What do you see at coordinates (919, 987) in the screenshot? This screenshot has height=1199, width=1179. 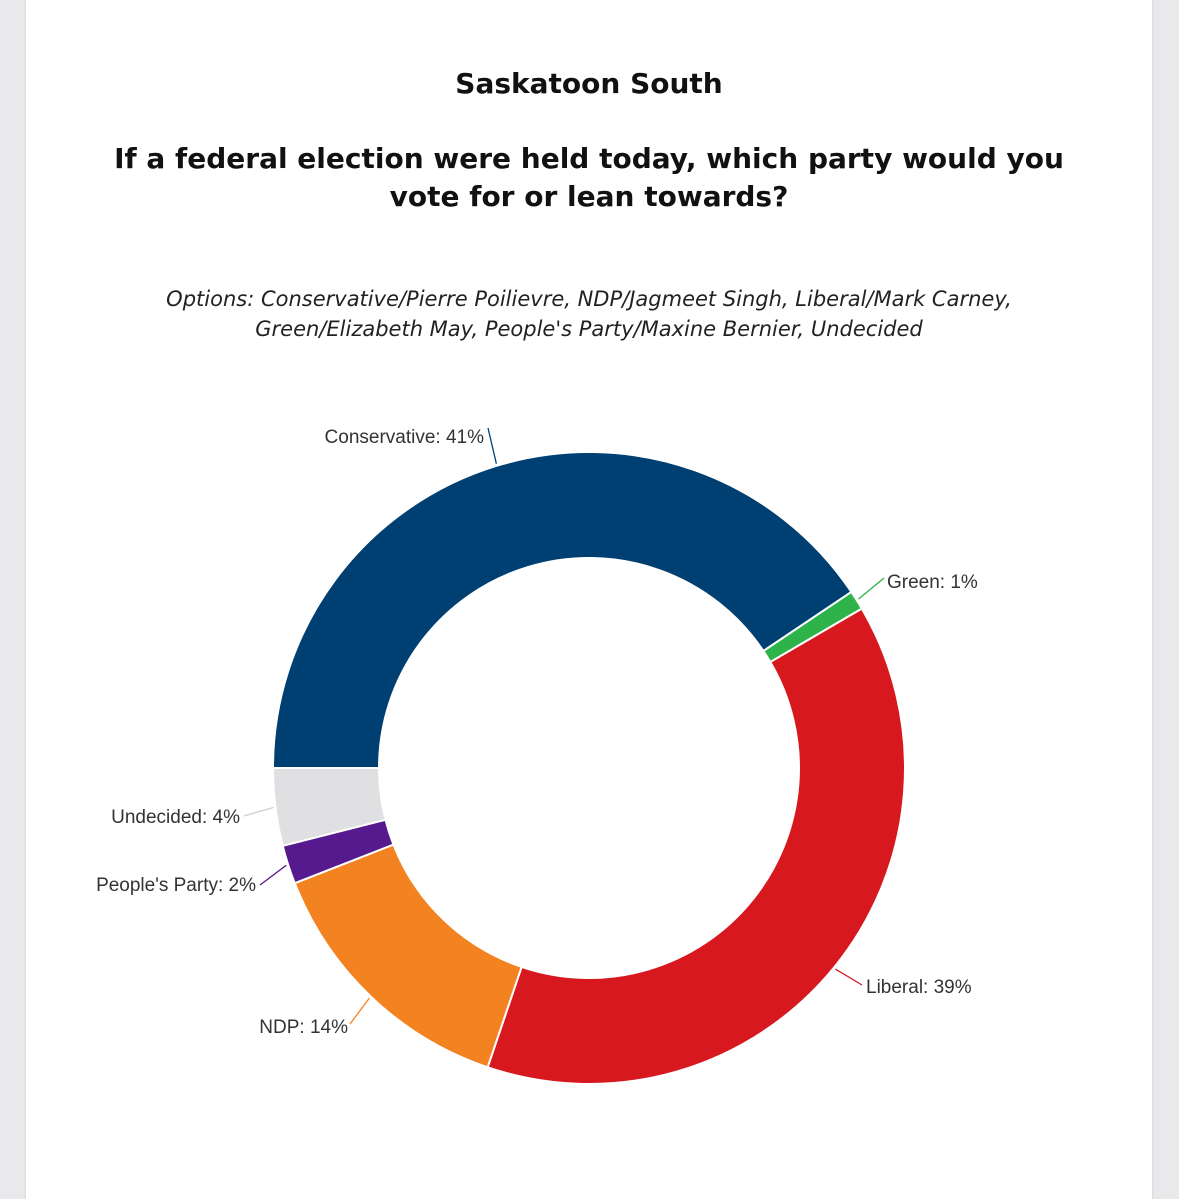 I see `label-liberal: Liberal: 39%` at bounding box center [919, 987].